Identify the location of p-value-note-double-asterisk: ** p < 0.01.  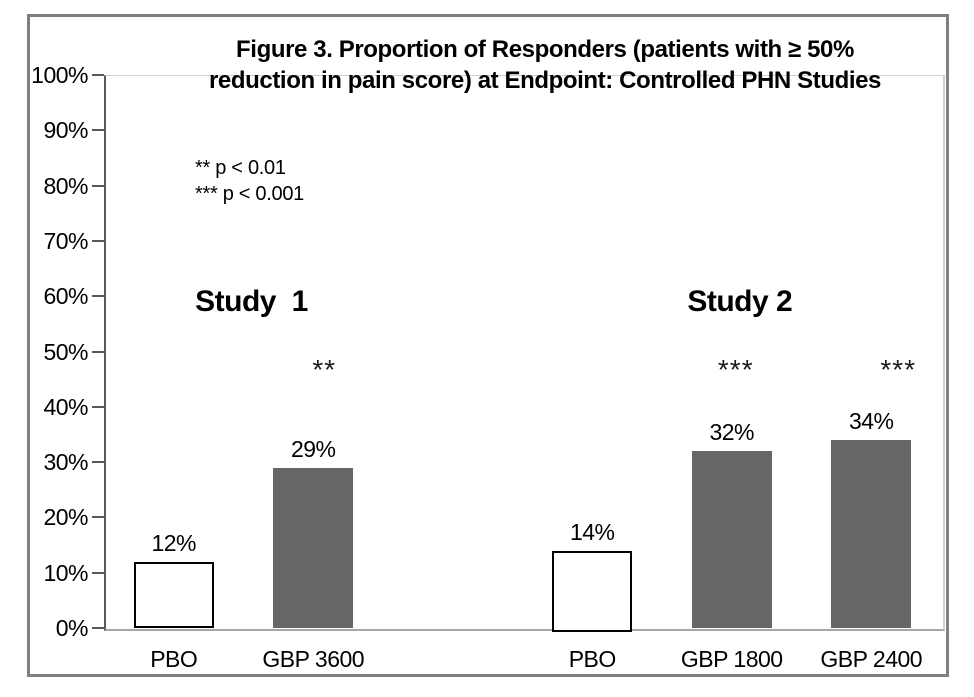
(240, 168).